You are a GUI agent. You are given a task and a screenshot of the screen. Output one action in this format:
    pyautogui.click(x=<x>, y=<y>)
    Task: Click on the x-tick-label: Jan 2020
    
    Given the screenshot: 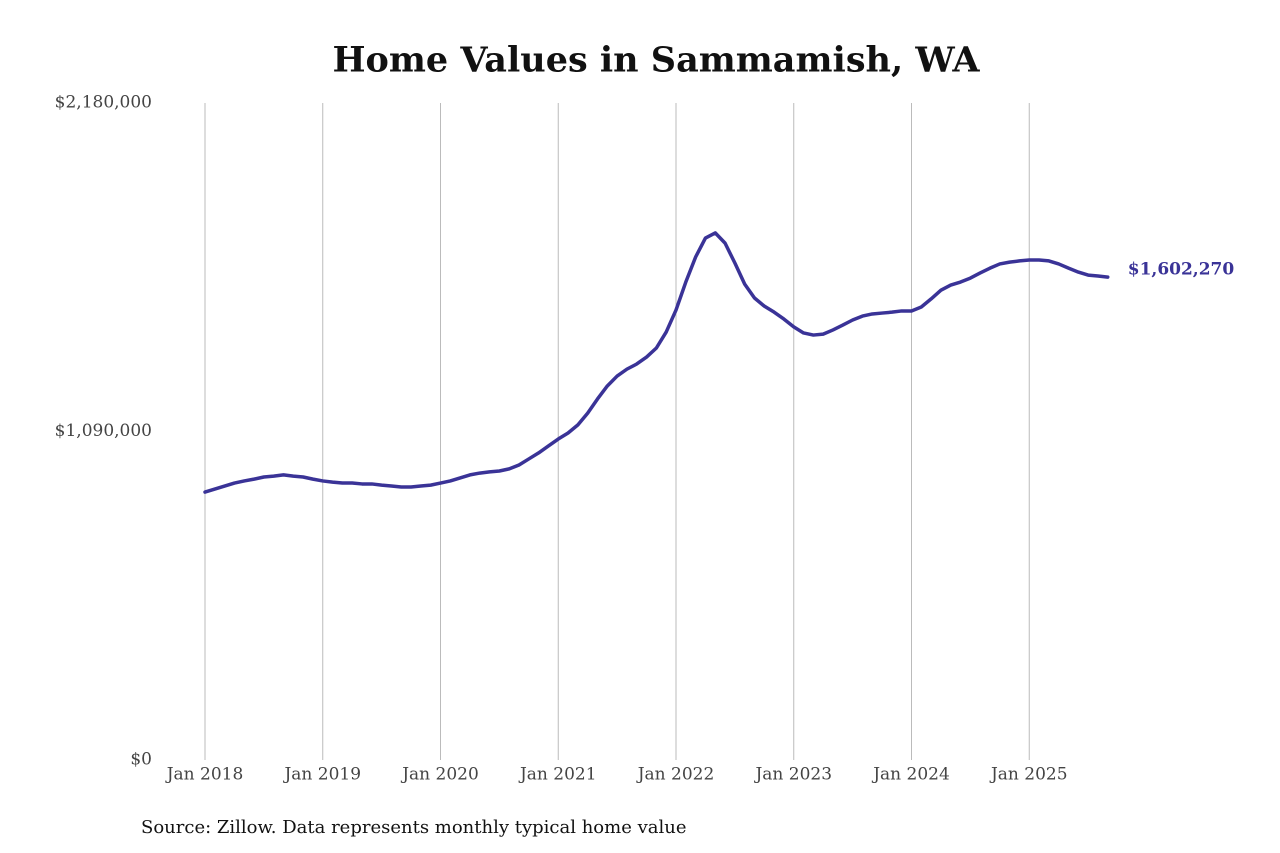 What is the action you would take?
    pyautogui.click(x=439, y=775)
    